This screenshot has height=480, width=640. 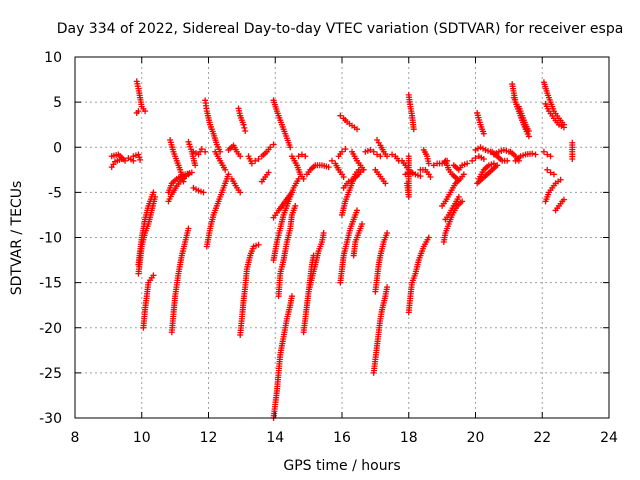 What do you see at coordinates (609, 438) in the screenshot?
I see `x-tick-label: 24` at bounding box center [609, 438].